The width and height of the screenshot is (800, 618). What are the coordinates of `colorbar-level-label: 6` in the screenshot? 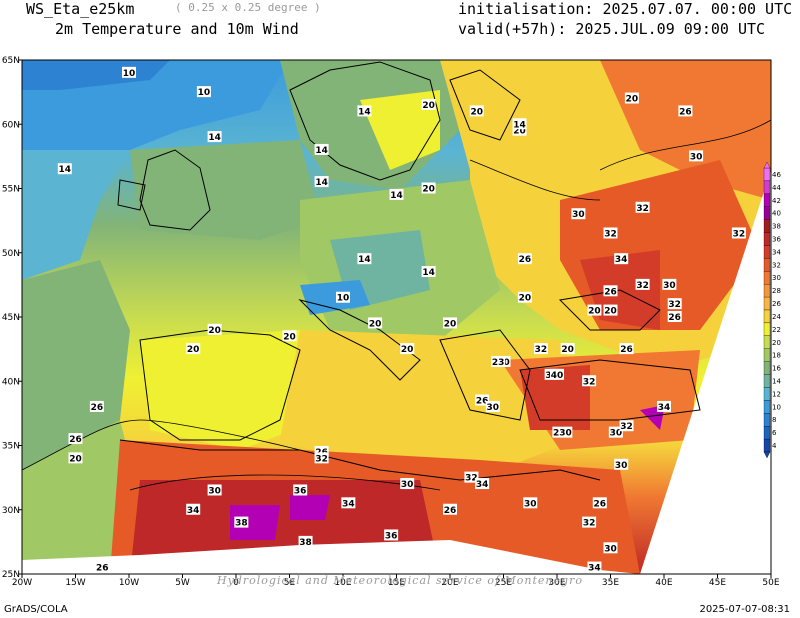 It's located at (774, 433).